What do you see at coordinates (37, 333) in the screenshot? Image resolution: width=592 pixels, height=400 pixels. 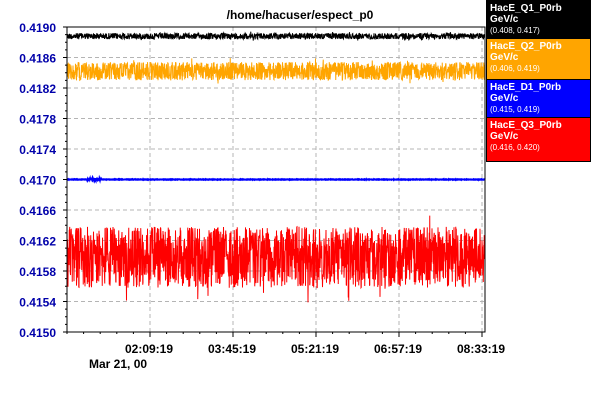 I see `y-tick-label: 0.4150` at bounding box center [37, 333].